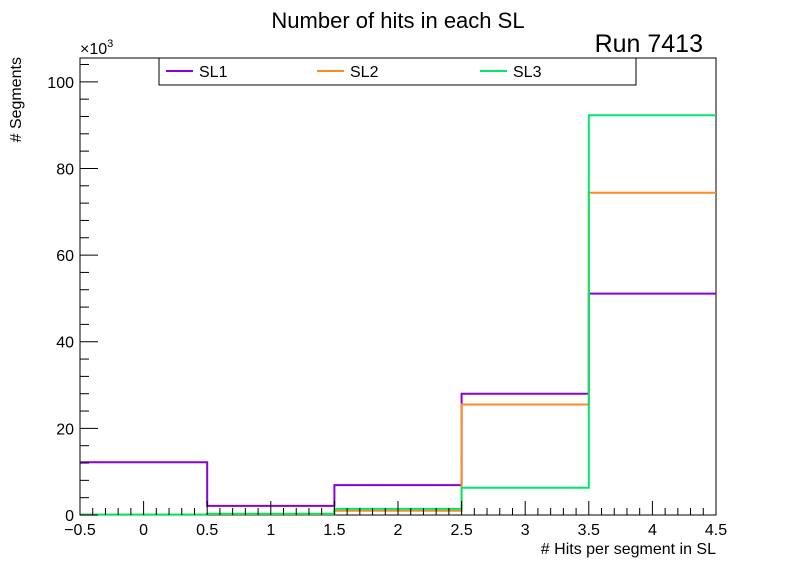  What do you see at coordinates (65, 169) in the screenshot?
I see `y-tick-label: 80` at bounding box center [65, 169].